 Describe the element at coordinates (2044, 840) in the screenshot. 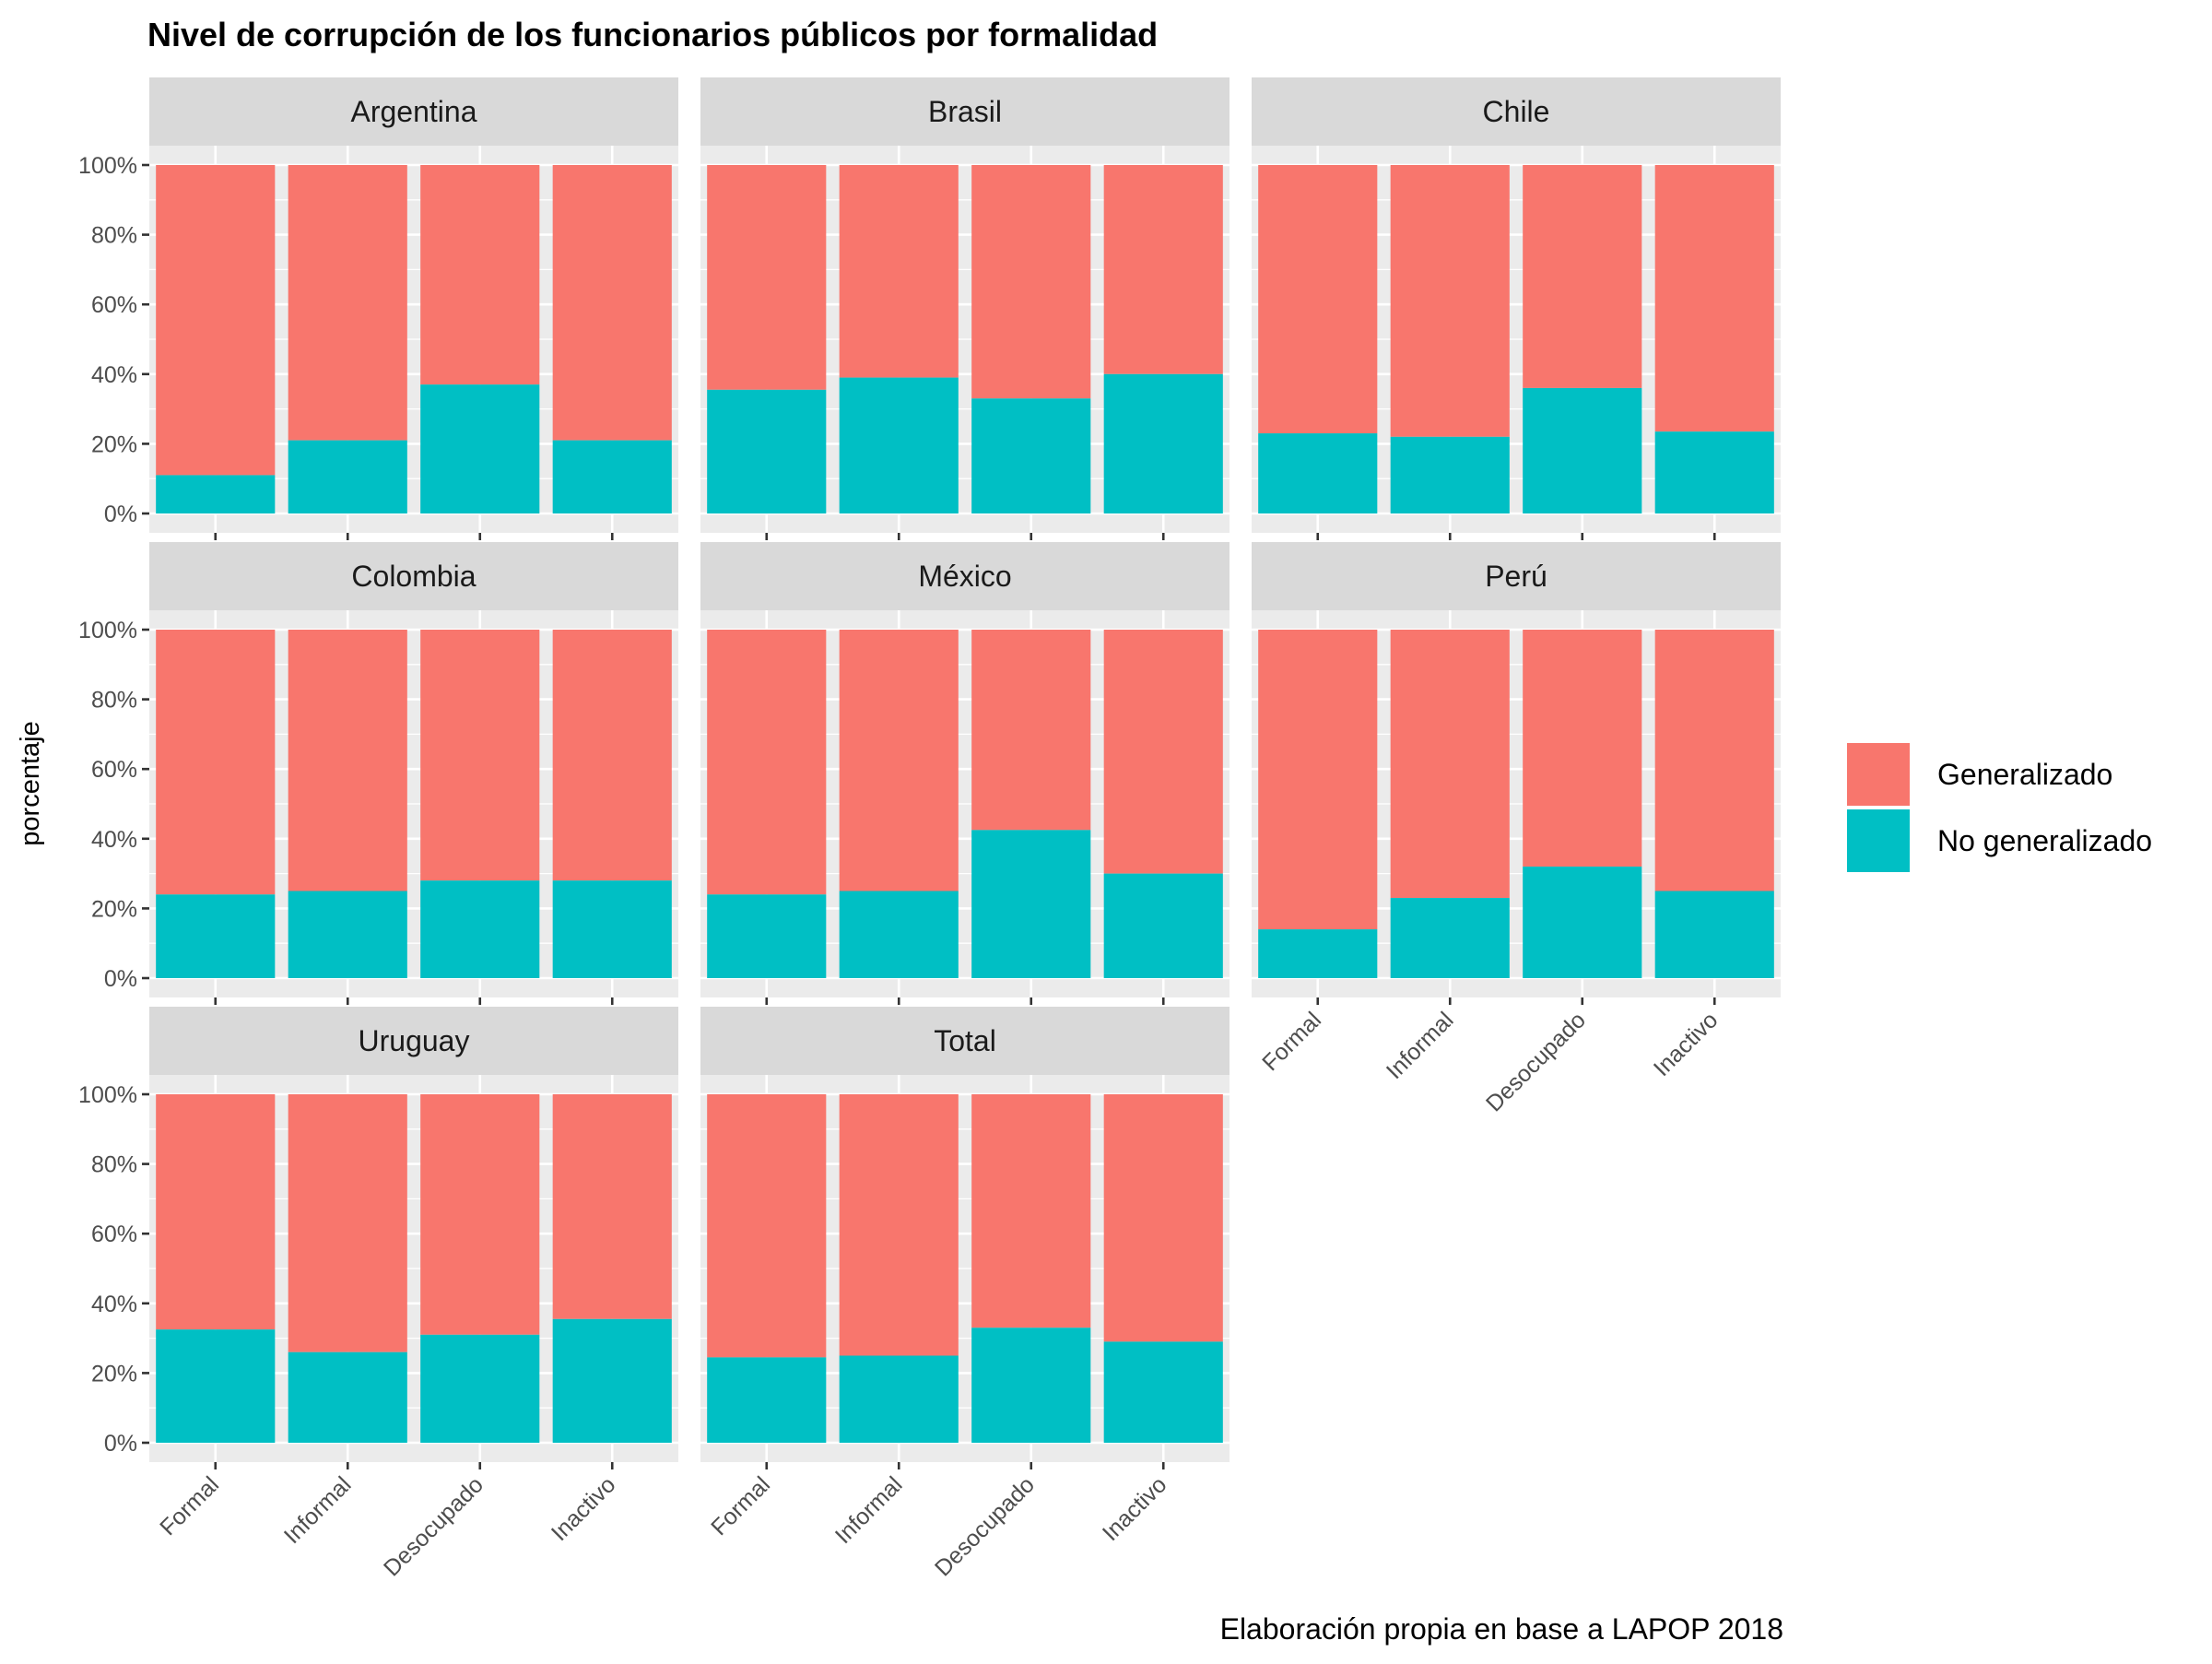

I see `legend-label-no-generalizado: No generalizado` at that location.